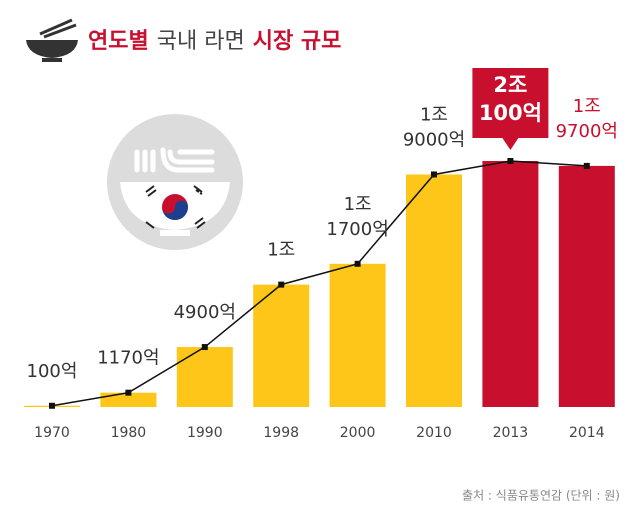  I want to click on data-label: 1170억, so click(128, 358).